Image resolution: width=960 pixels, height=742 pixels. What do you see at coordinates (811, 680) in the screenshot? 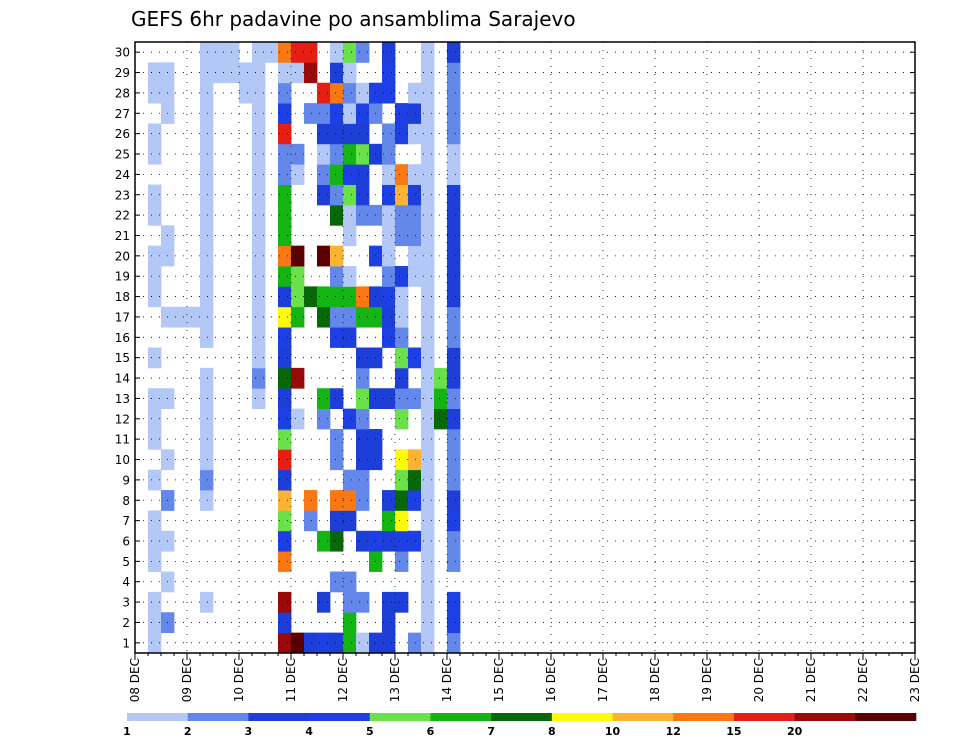
I see `x-tick-label: 21 DEC` at bounding box center [811, 680].